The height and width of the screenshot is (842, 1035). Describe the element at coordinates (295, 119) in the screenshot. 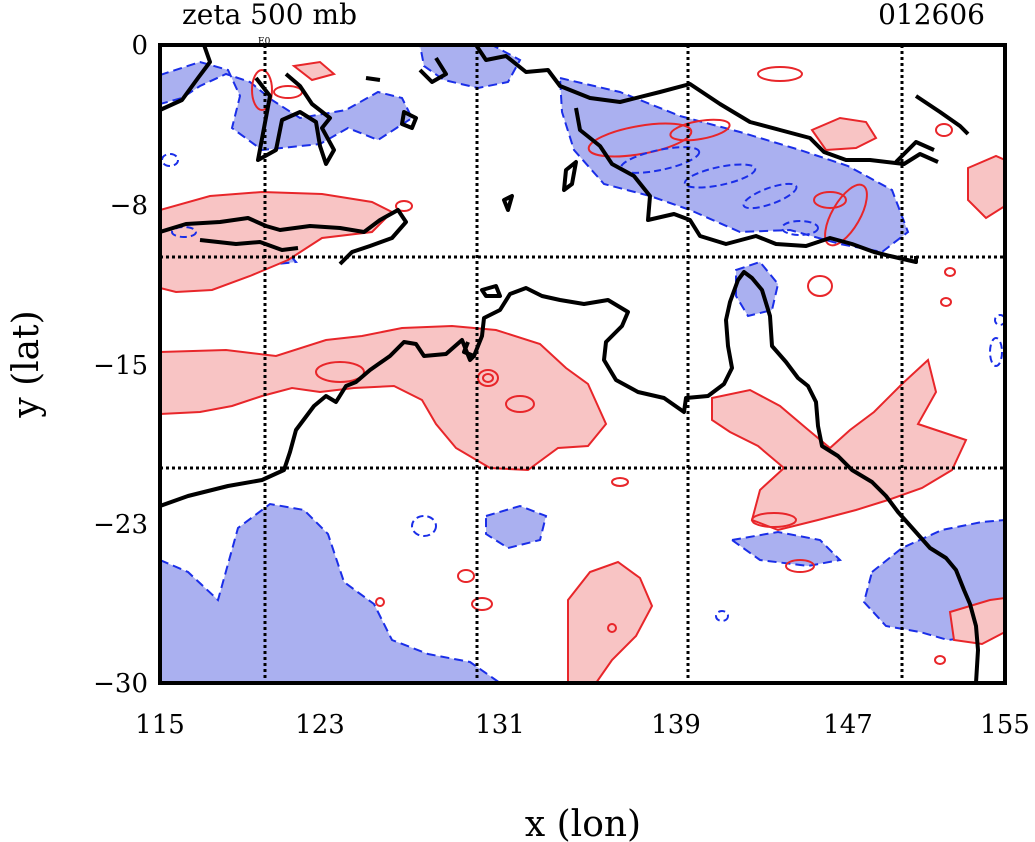

I see `coast-sulawesi` at that location.